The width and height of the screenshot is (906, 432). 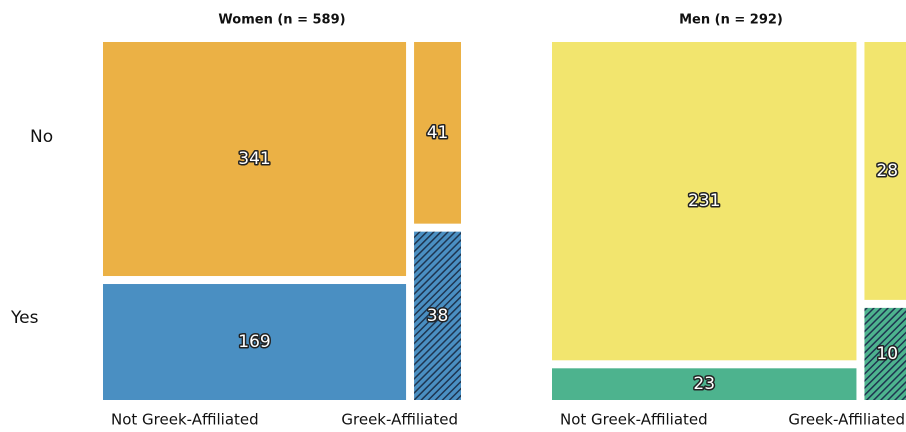 I want to click on panel-title: Women (n = 589), so click(x=281, y=20).